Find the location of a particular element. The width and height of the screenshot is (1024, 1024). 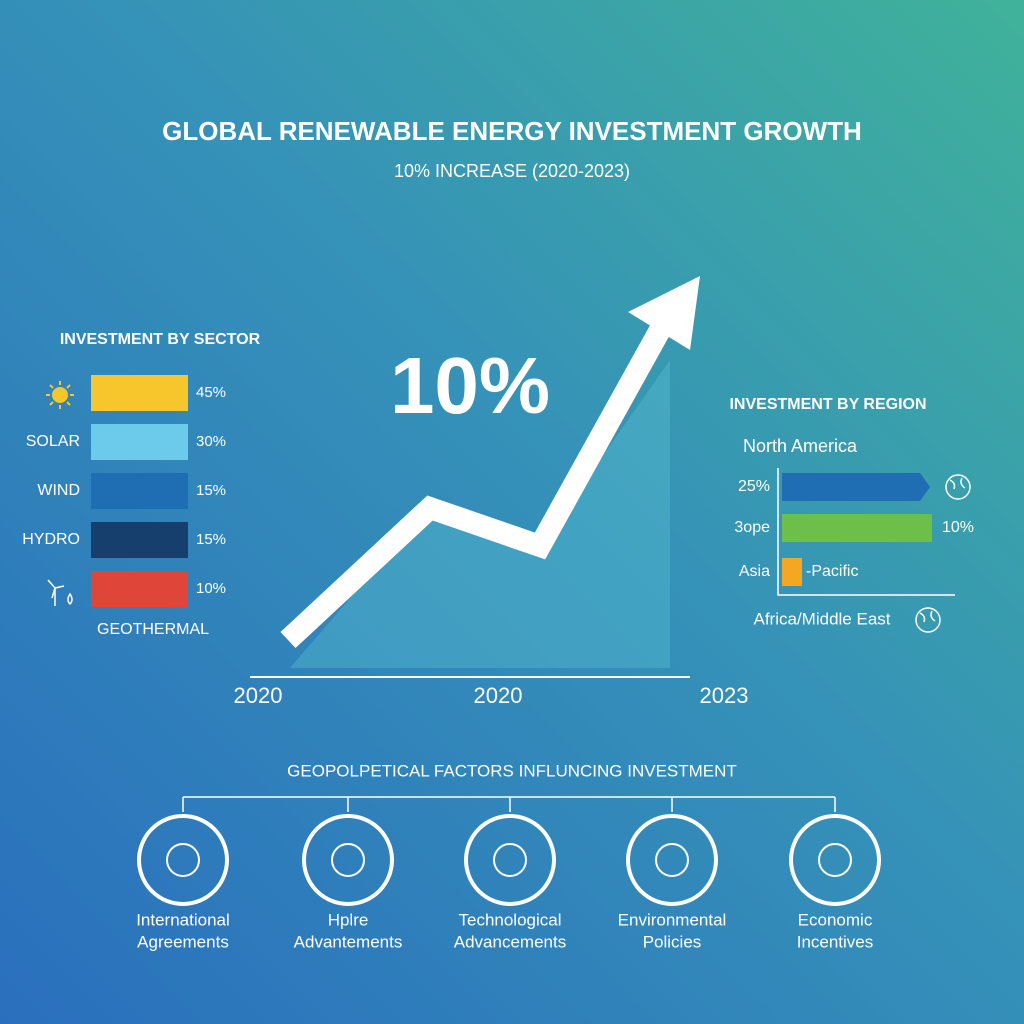

section-title: INVESTMENT BY SECTOR is located at coordinates (160, 339).